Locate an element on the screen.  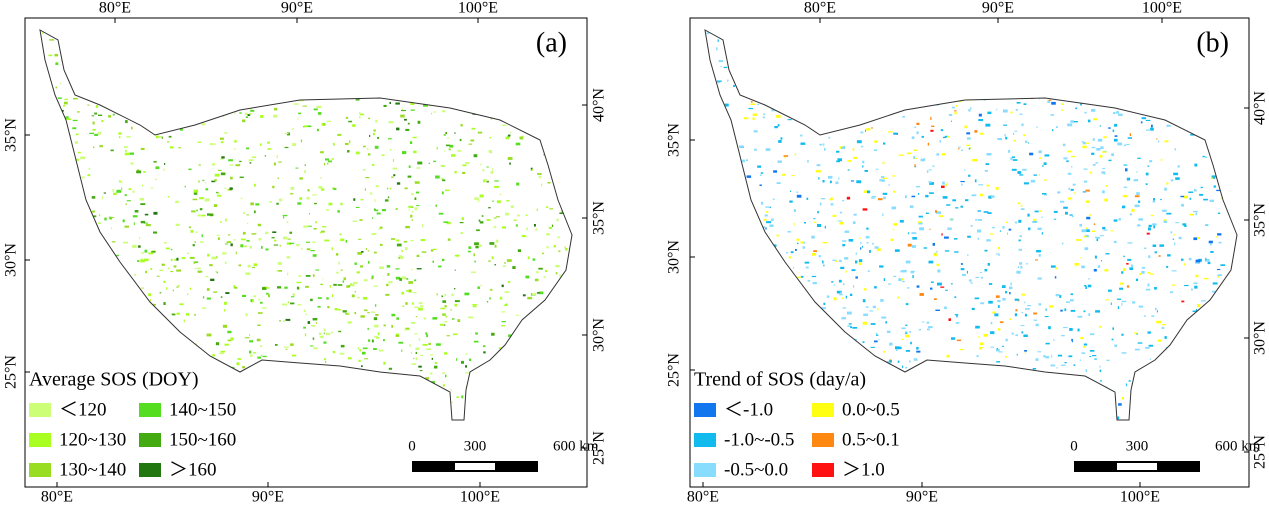
bottom-tick-label: 80°E is located at coordinates (57, 497).